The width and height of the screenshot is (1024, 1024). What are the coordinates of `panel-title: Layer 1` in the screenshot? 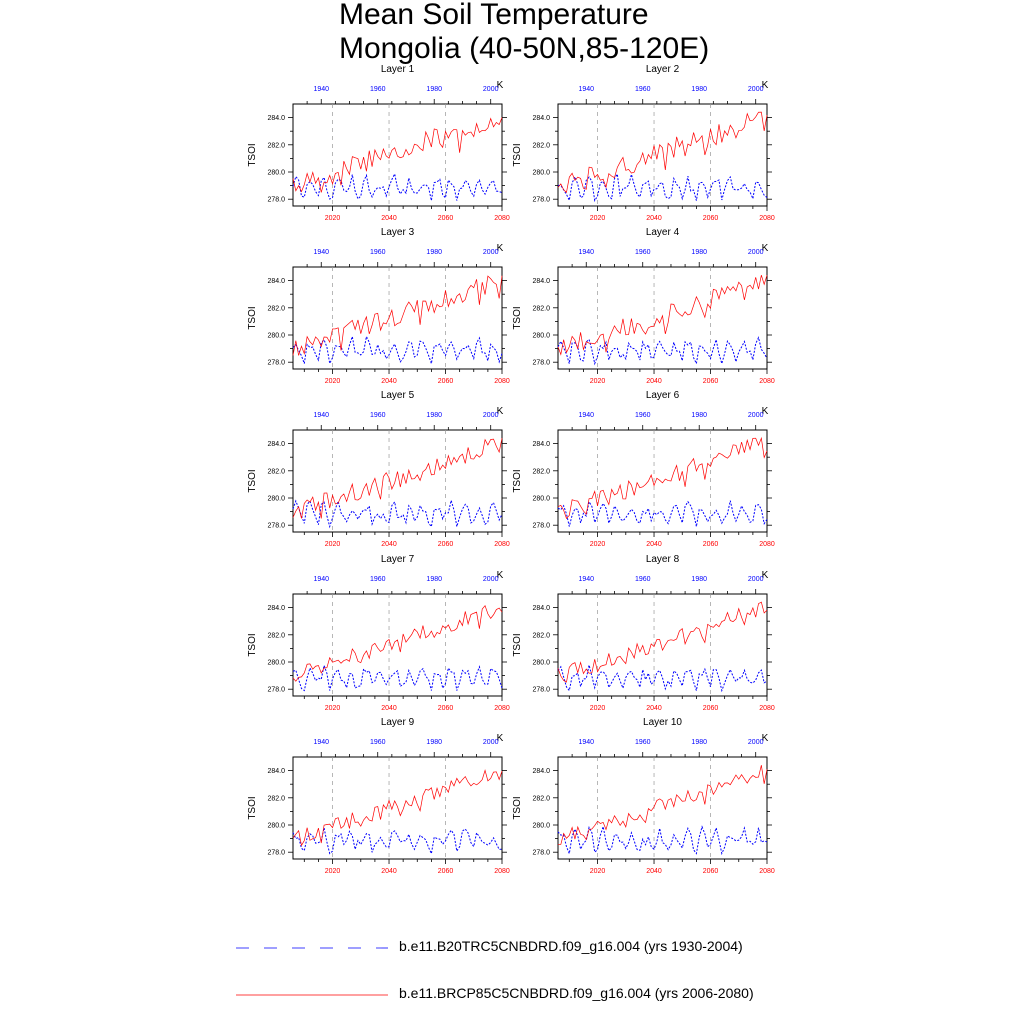 It's located at (398, 69).